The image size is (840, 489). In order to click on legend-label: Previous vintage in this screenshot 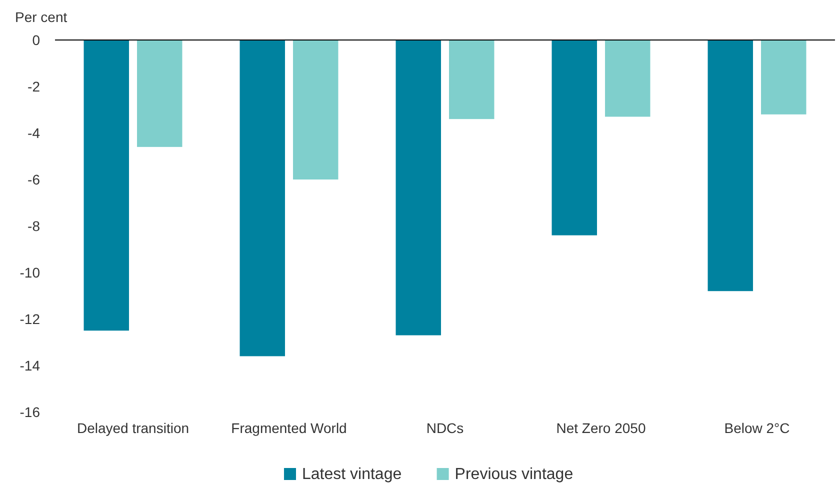, I will do `click(514, 474)`.